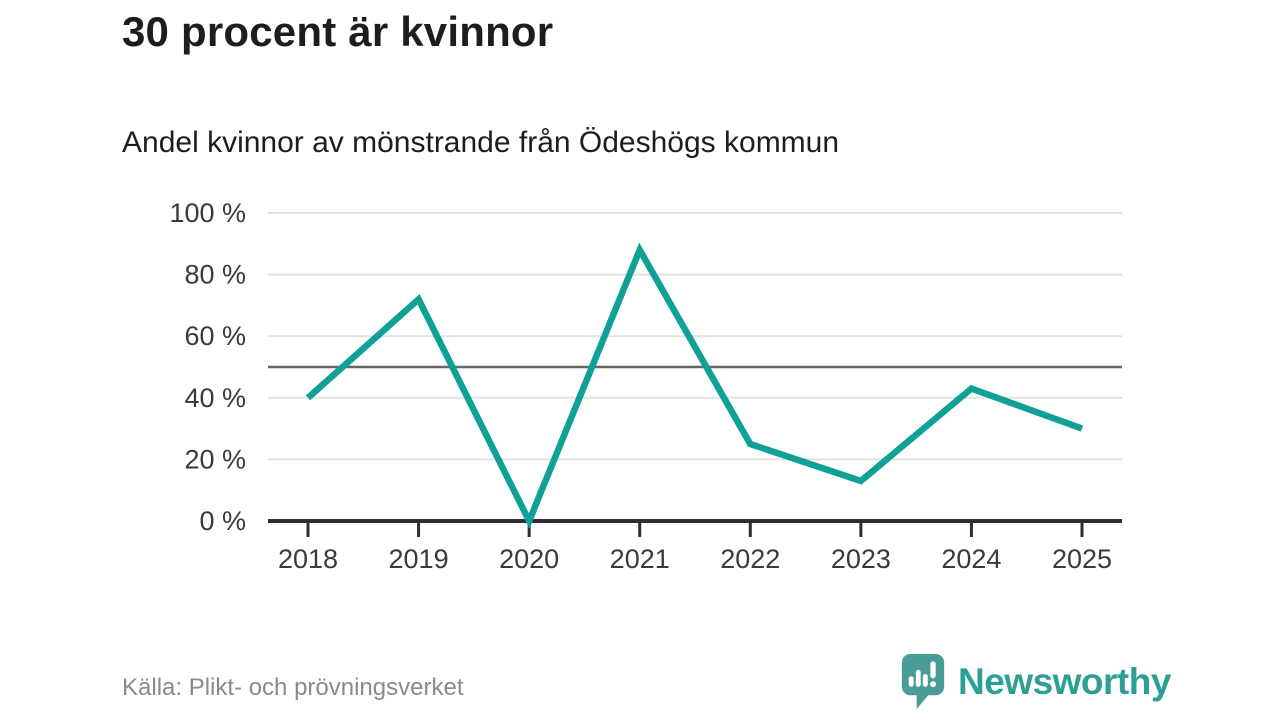 This screenshot has width=1280, height=720. I want to click on brand-name: Newsworthy, so click(1064, 681).